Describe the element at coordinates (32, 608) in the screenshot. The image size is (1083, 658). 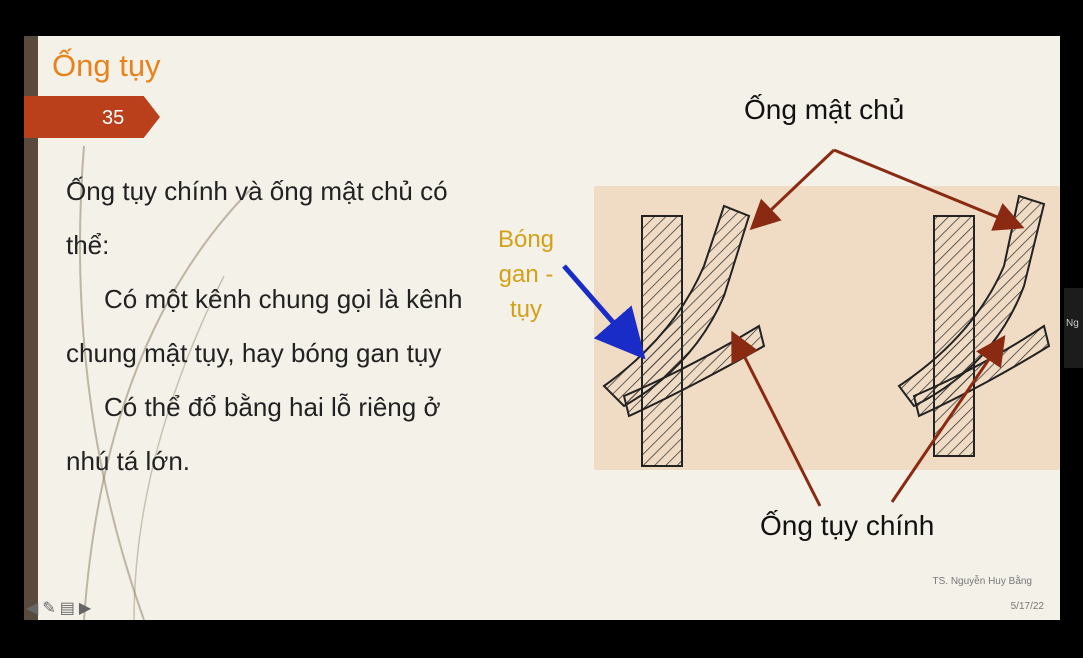
I see `arrow-left-icon: ◀` at that location.